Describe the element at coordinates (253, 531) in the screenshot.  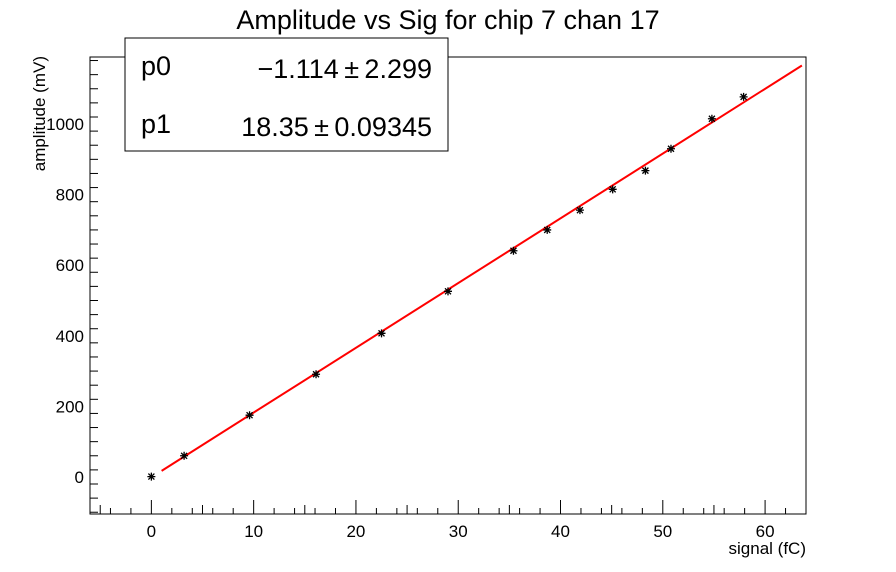
I see `x-tick-label: 10` at that location.